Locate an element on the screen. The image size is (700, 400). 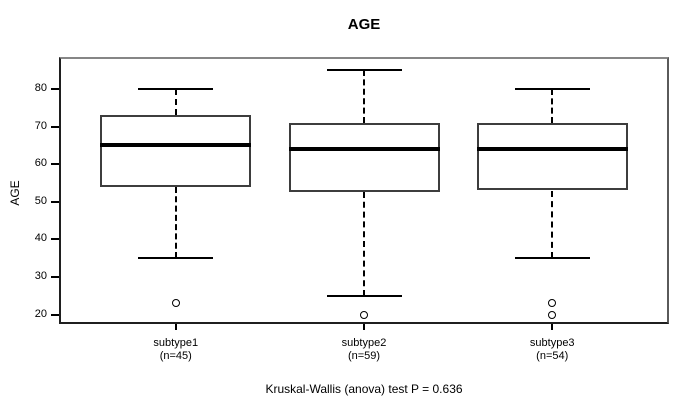
y-axis-tick-label: 30 is located at coordinates (40, 275).